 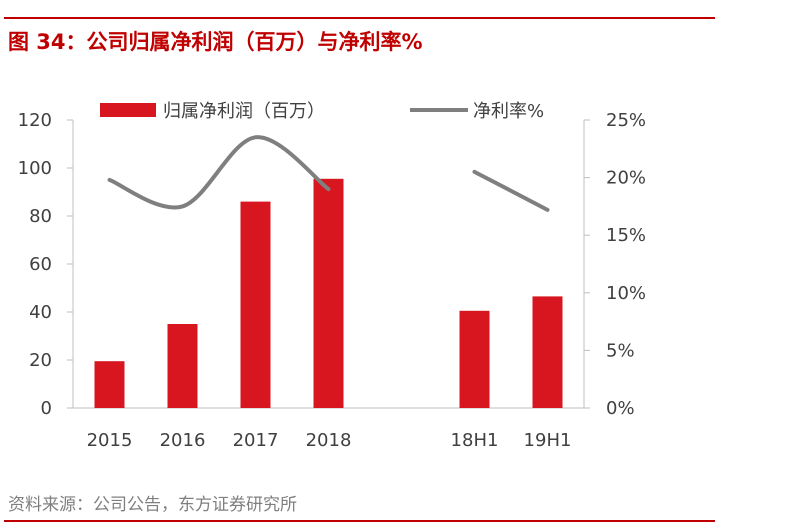 What do you see at coordinates (128, 110) in the screenshot?
I see `legend-bar-swatch` at bounding box center [128, 110].